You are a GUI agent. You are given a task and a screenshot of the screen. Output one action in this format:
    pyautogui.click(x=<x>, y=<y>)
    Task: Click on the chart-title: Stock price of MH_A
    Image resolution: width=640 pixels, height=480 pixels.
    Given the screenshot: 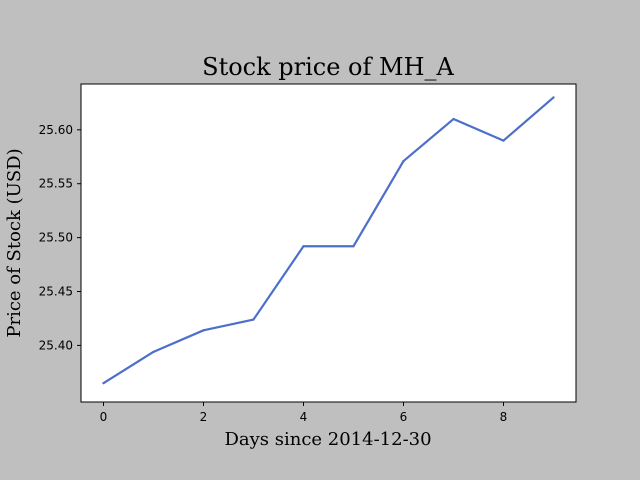 What is the action you would take?
    pyautogui.click(x=328, y=67)
    